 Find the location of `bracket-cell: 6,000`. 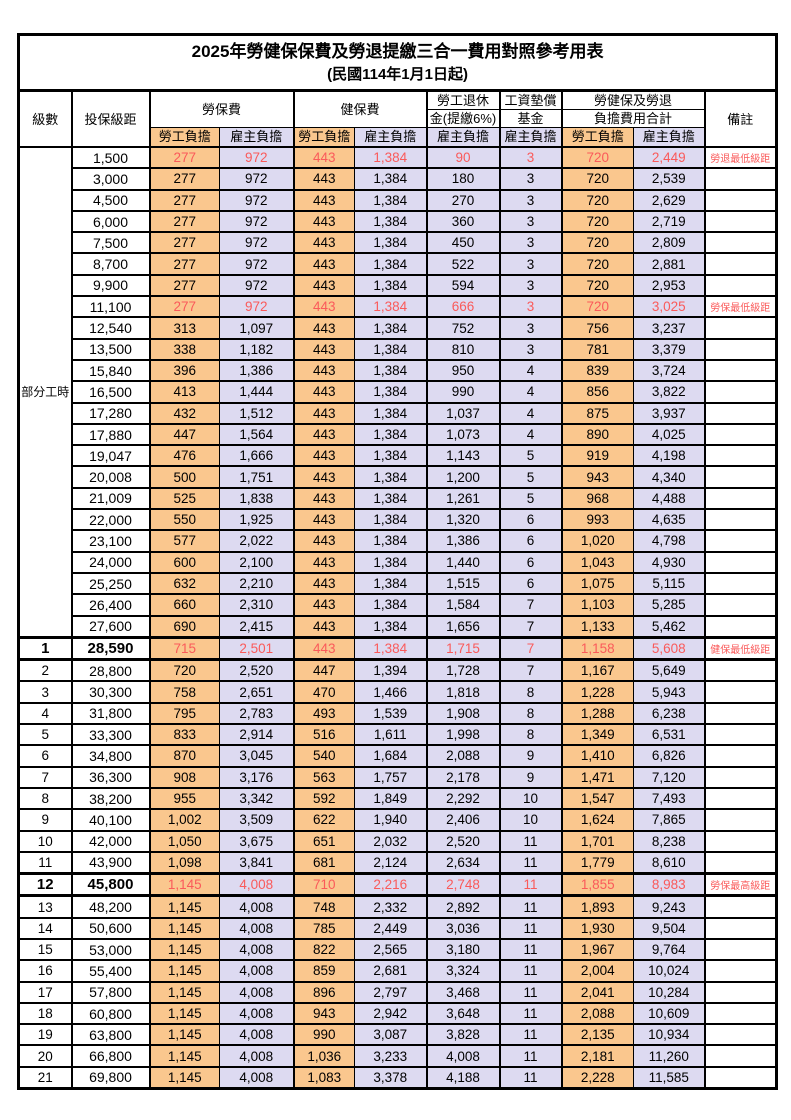

bracket-cell: 6,000 is located at coordinates (110, 221).